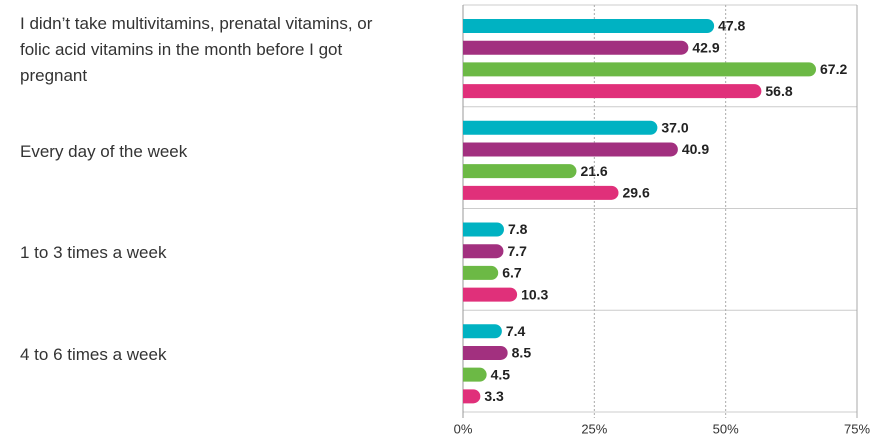  What do you see at coordinates (635, 193) in the screenshot?
I see `value-label: 29.6` at bounding box center [635, 193].